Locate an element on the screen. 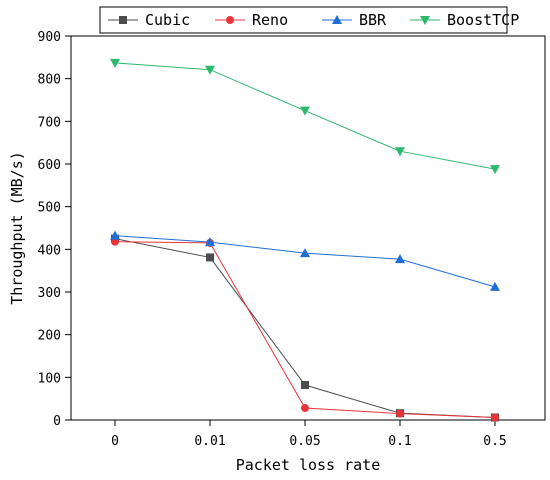 The width and height of the screenshot is (550, 480). x-axis: 0 0.01 0.05 0.1 0.5 is located at coordinates (309, 434).